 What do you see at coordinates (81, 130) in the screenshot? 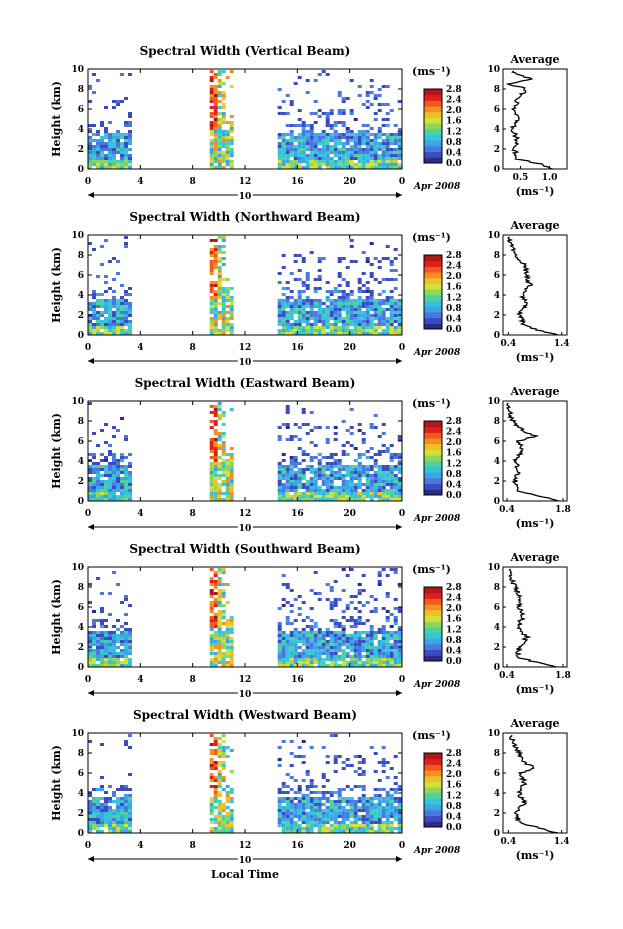
I see `y-tick-label: 4` at bounding box center [81, 130].